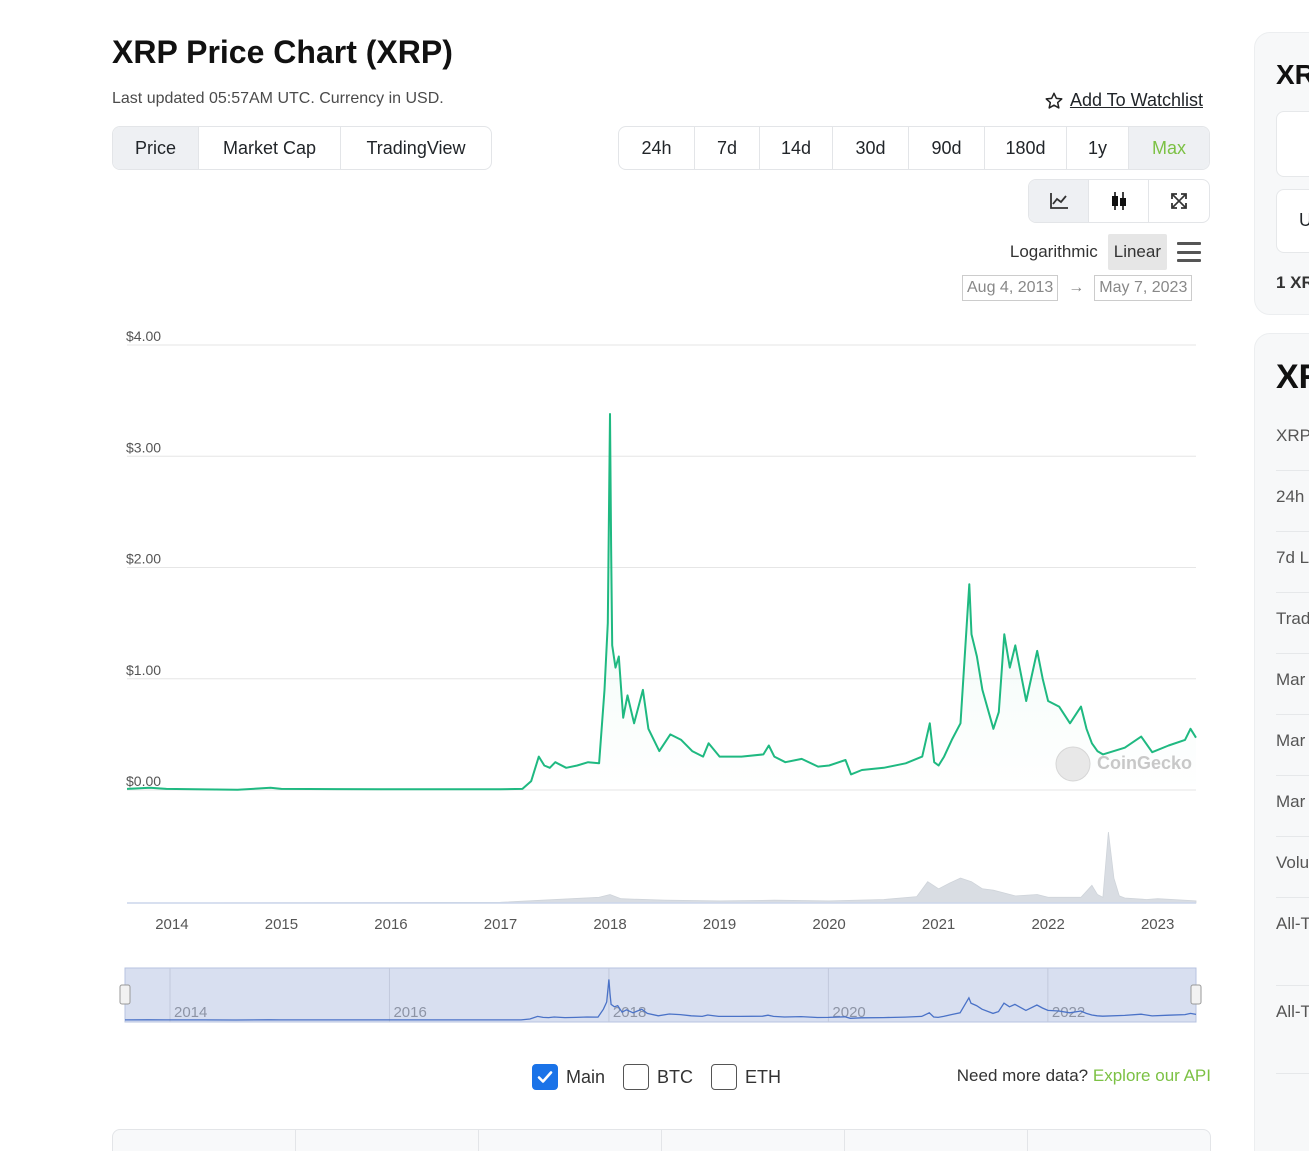 The height and width of the screenshot is (1151, 1309). I want to click on page-title: XRP Price Chart (XRP), so click(282, 52).